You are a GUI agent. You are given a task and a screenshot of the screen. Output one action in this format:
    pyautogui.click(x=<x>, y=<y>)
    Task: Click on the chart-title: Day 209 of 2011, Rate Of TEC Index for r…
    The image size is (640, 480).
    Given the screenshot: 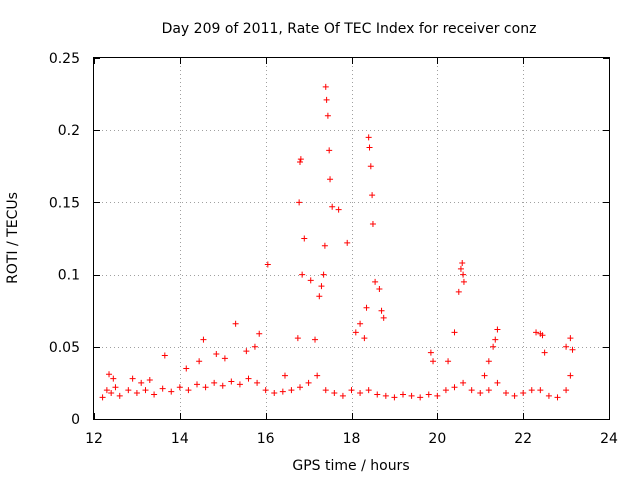 What is the action you would take?
    pyautogui.click(x=349, y=29)
    